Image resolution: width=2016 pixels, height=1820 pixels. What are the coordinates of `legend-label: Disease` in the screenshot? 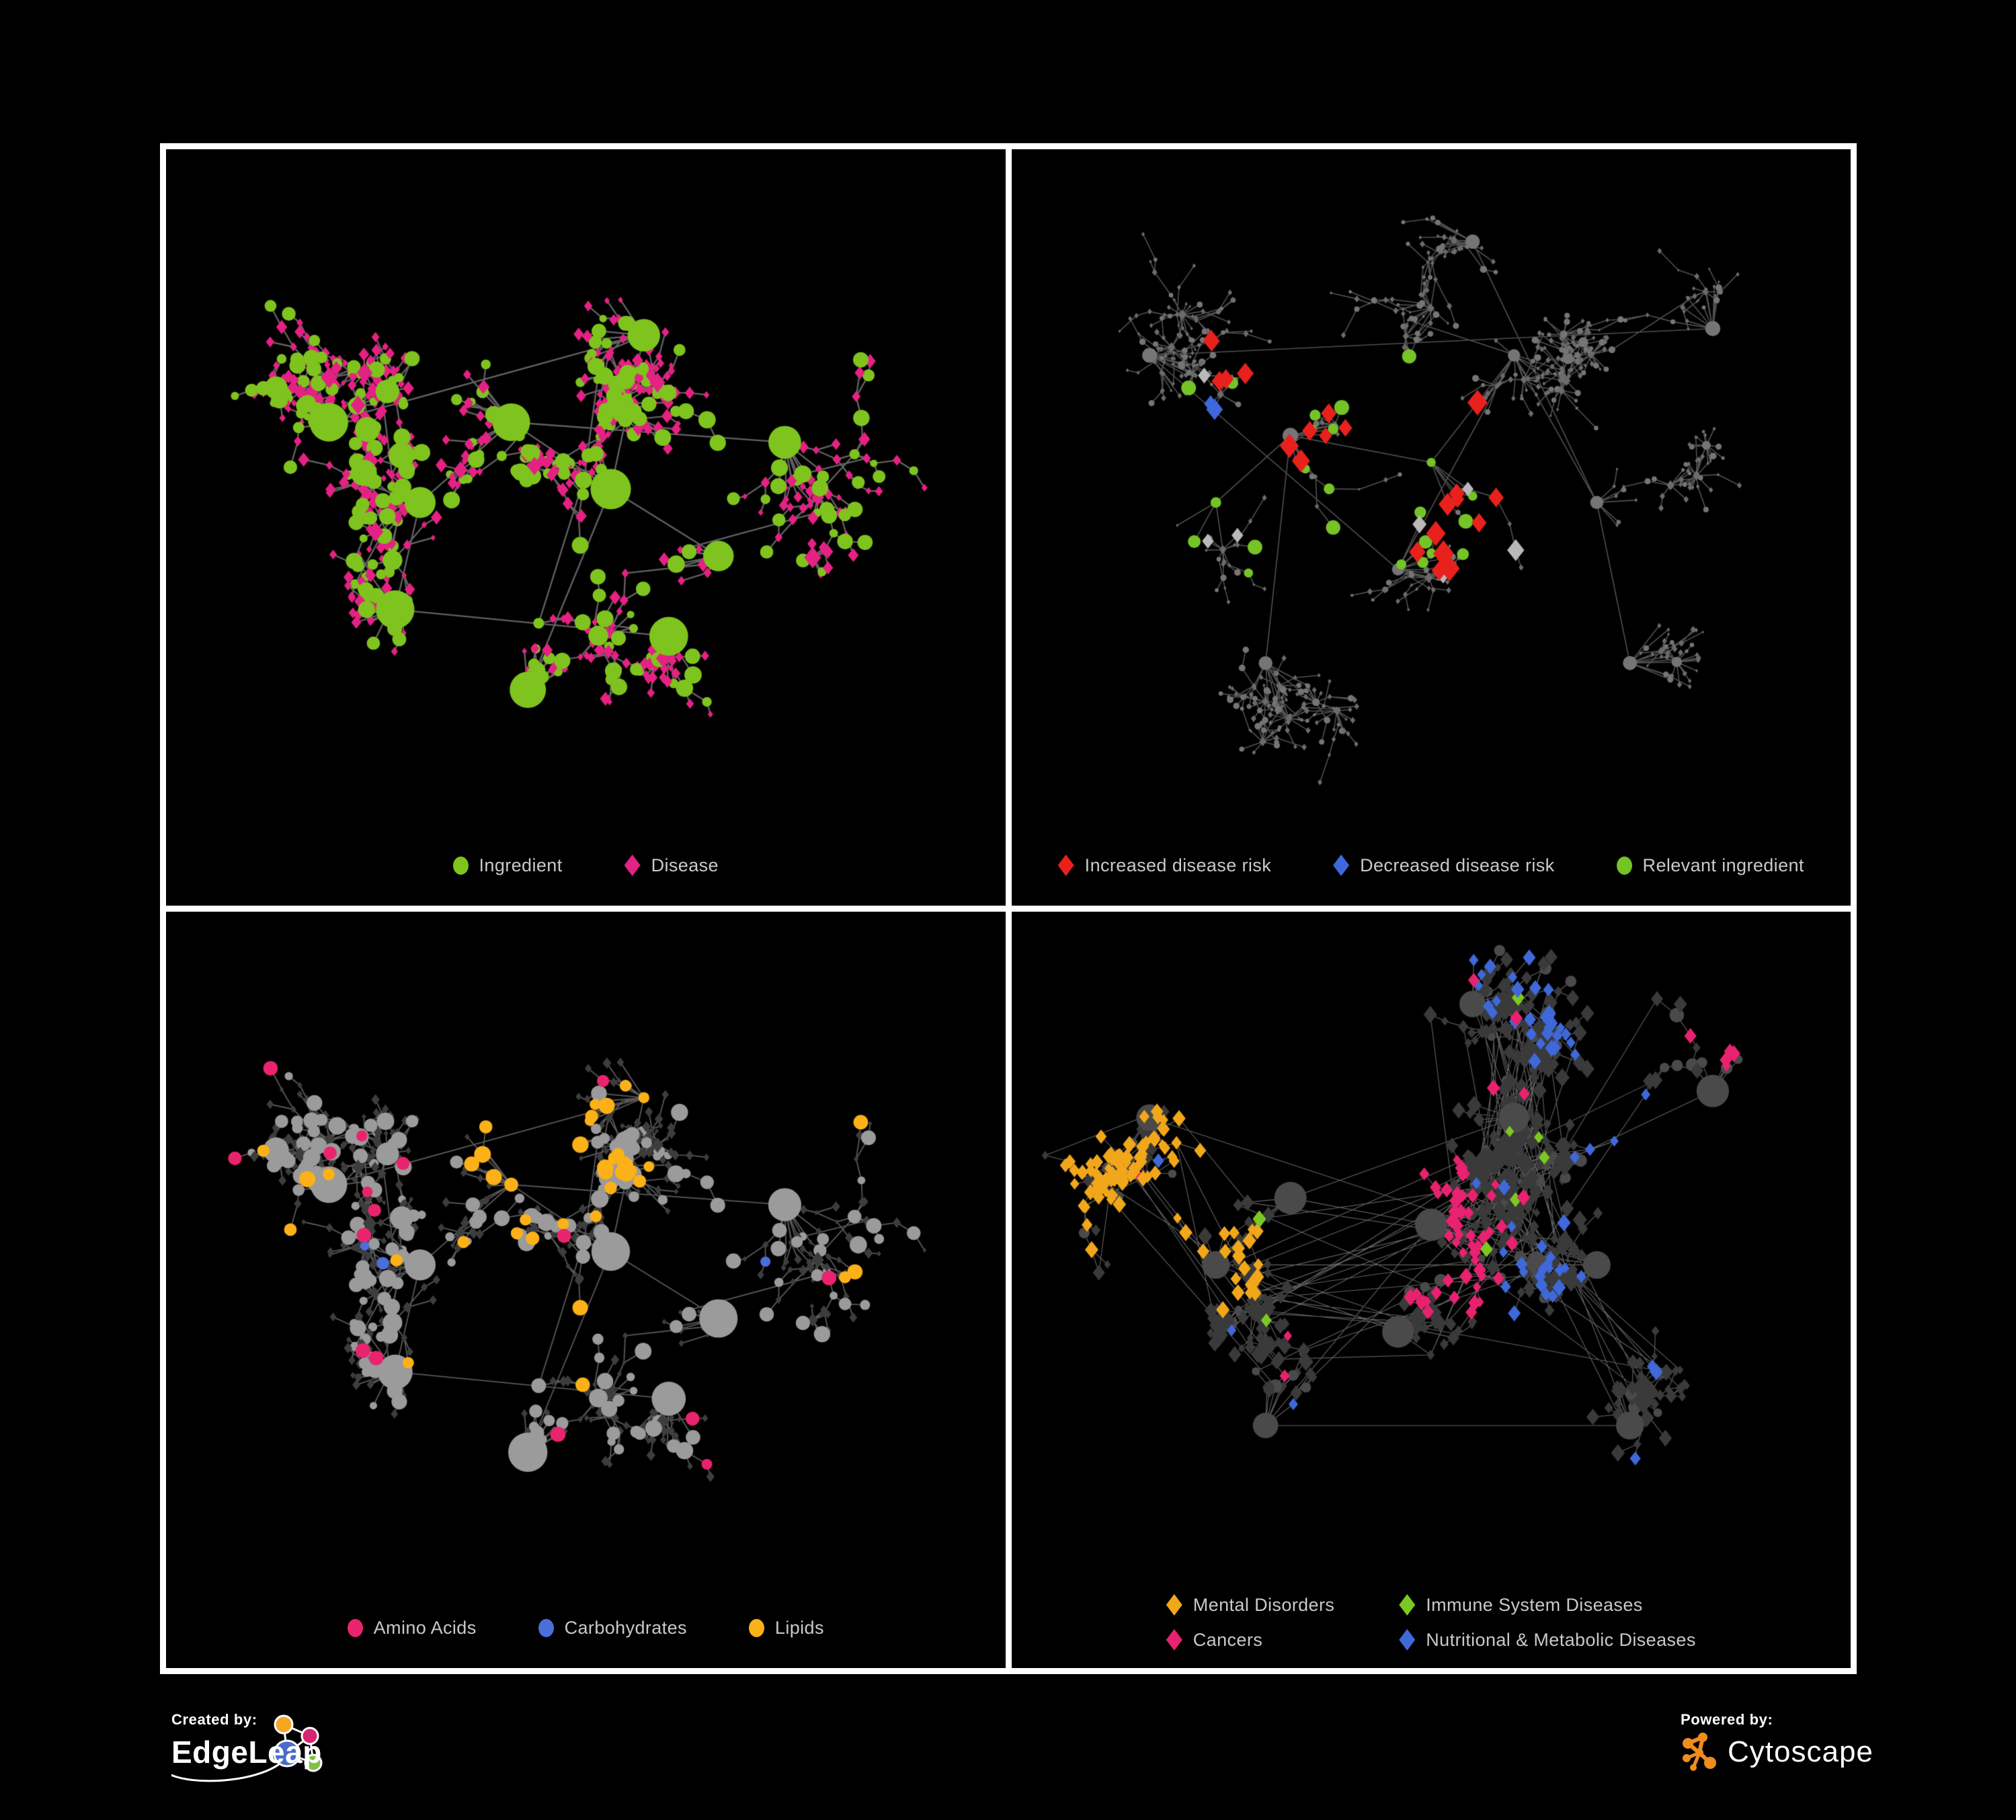 It's located at (685, 865).